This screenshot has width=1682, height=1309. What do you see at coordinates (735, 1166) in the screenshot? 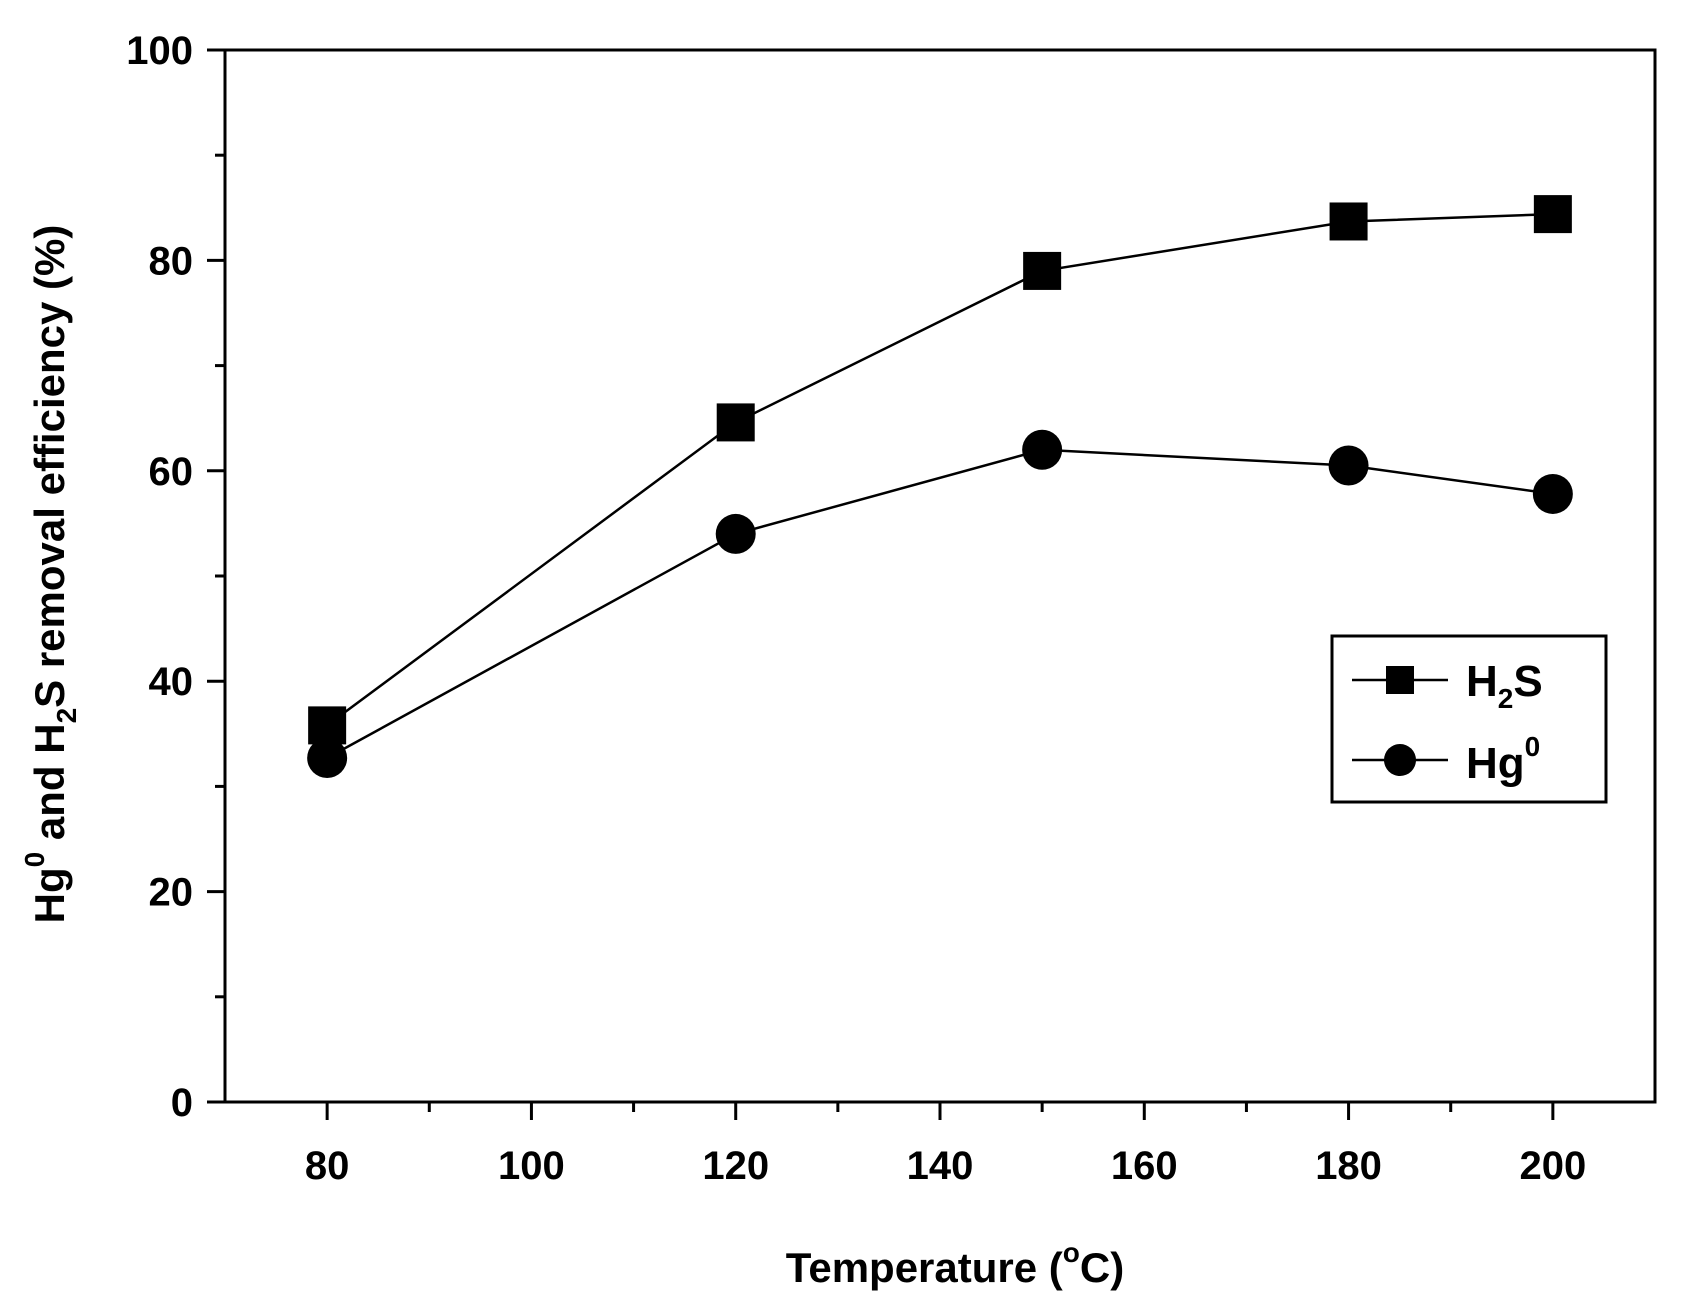
I see `x-tick-label: 120` at bounding box center [735, 1166].